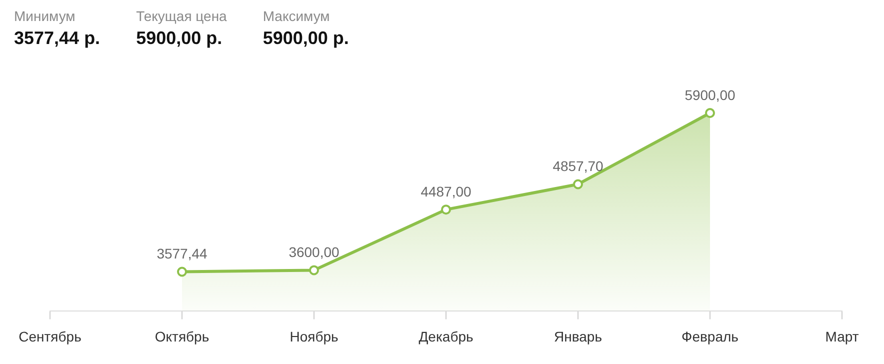  What do you see at coordinates (45, 16) in the screenshot?
I see `text: Минимум` at bounding box center [45, 16].